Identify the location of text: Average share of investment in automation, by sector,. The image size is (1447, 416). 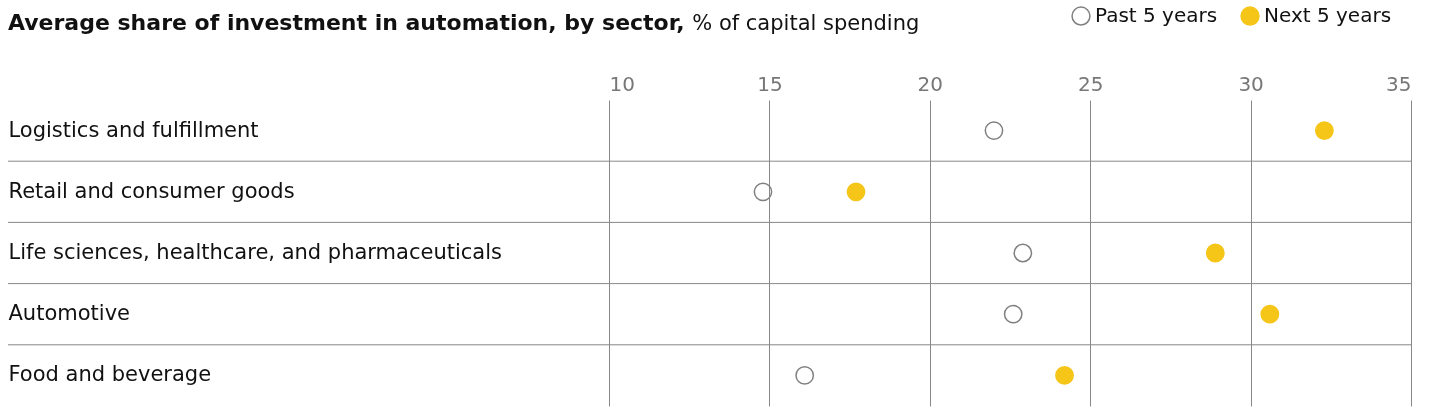
(346, 22).